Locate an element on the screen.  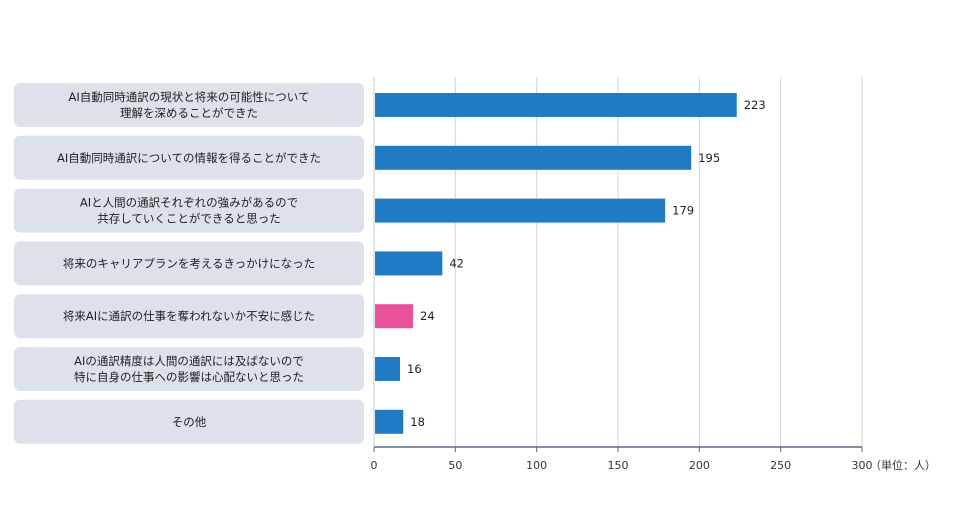
category-label: 理解を深めることができた is located at coordinates (189, 113).